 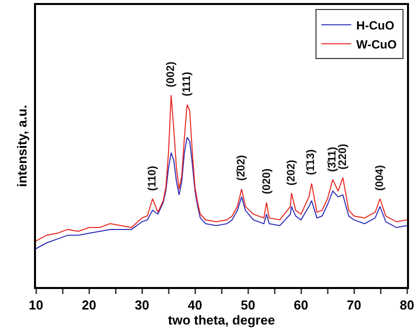 What do you see at coordinates (380, 177) in the screenshot?
I see `annotation: (004)` at bounding box center [380, 177].